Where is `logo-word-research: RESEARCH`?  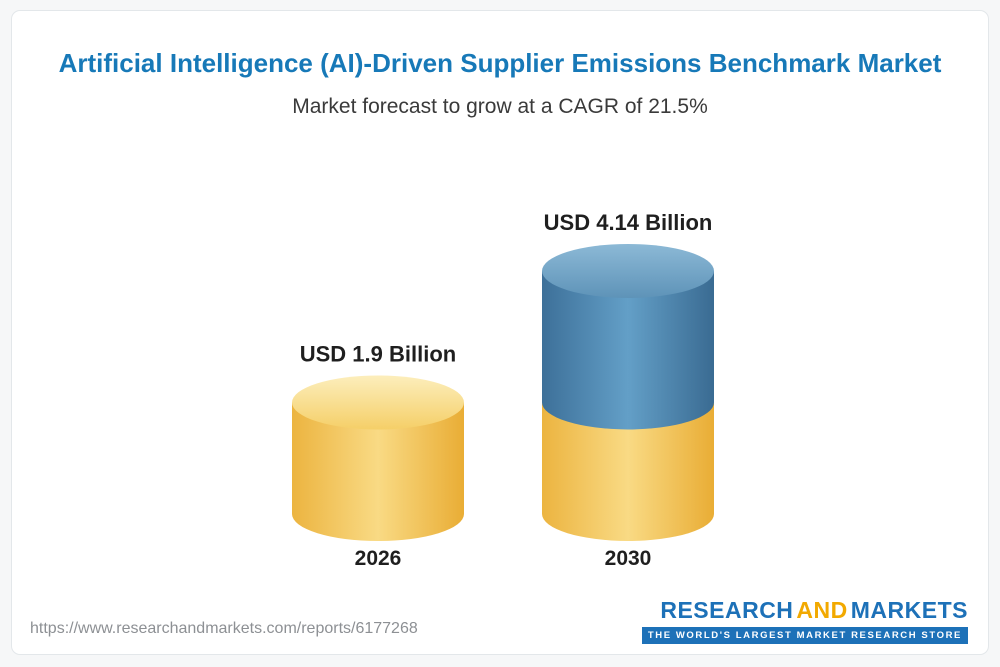
logo-word-research: RESEARCH is located at coordinates (727, 610).